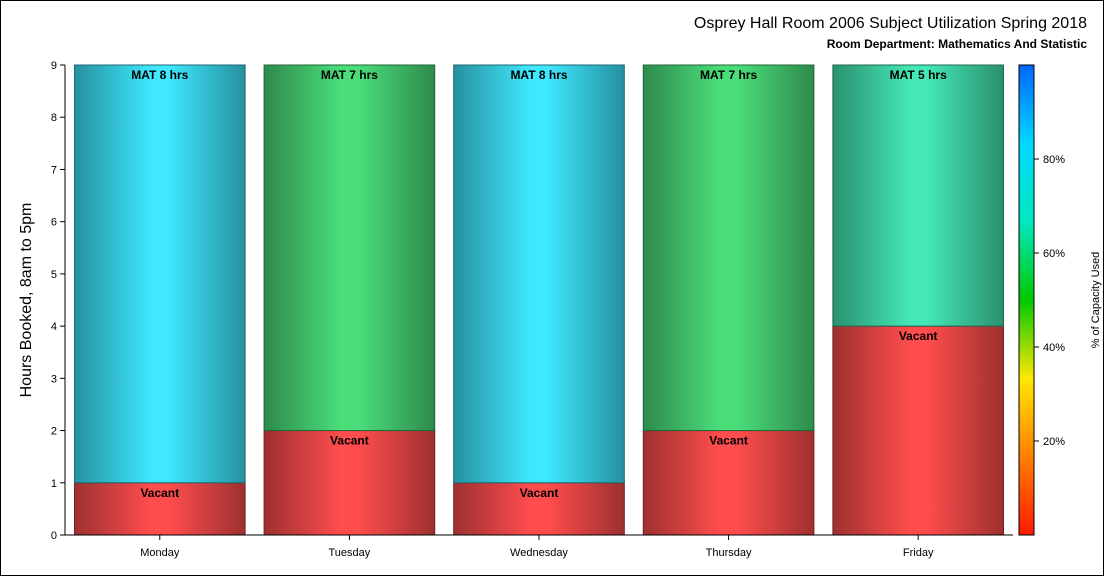  Describe the element at coordinates (1041, 300) in the screenshot. I see `colorbar-legend: 20% 40% 60% 80%` at that location.